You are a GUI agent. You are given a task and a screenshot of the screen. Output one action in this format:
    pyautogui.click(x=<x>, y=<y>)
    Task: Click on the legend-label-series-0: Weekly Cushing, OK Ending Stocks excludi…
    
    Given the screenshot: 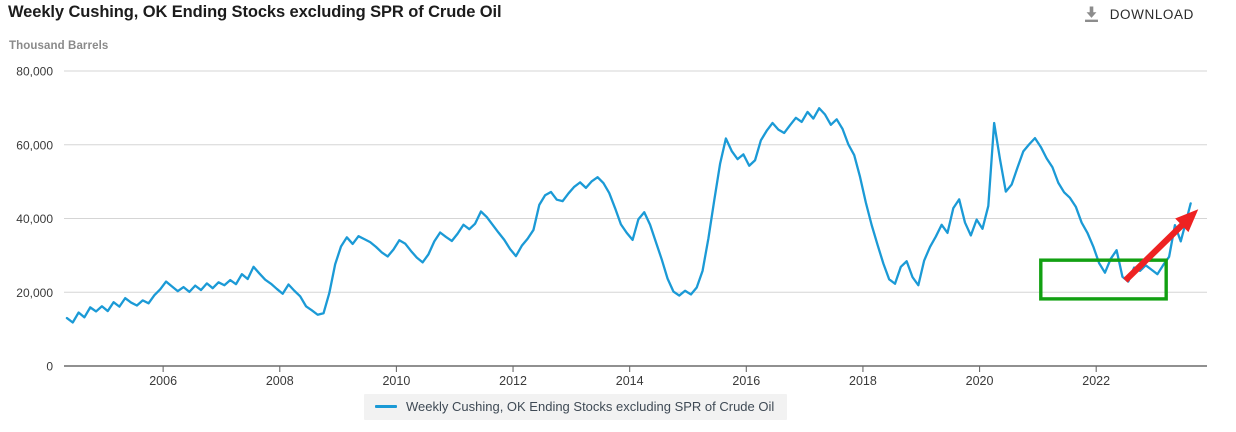 What is the action you would take?
    pyautogui.click(x=590, y=406)
    